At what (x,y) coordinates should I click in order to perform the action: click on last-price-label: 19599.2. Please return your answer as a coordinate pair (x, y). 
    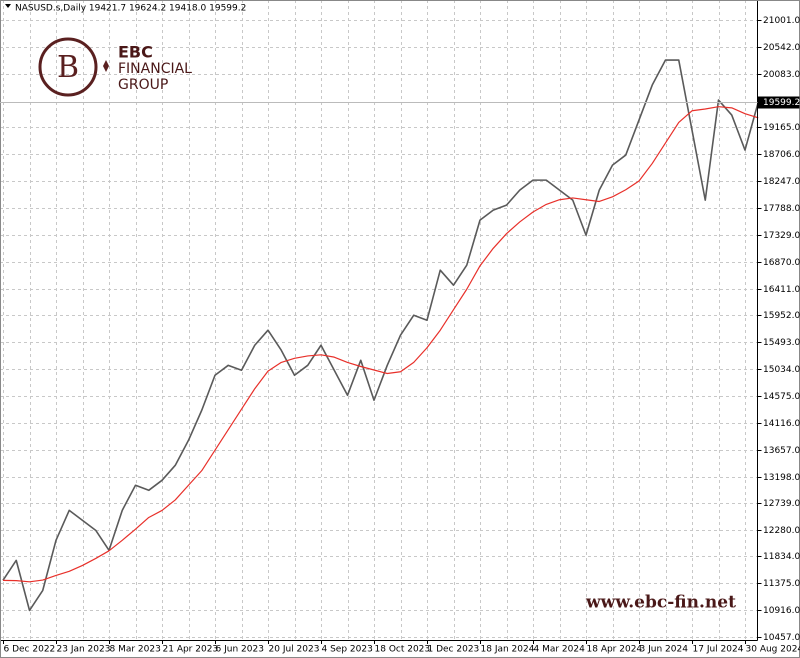
    Looking at the image, I should click on (781, 103).